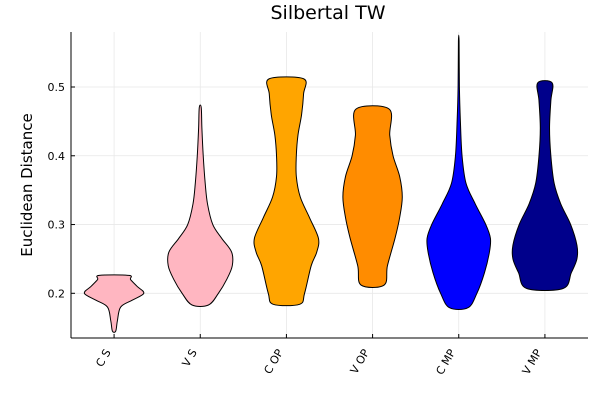  I want to click on x-tick-label: C MP, so click(445, 362).